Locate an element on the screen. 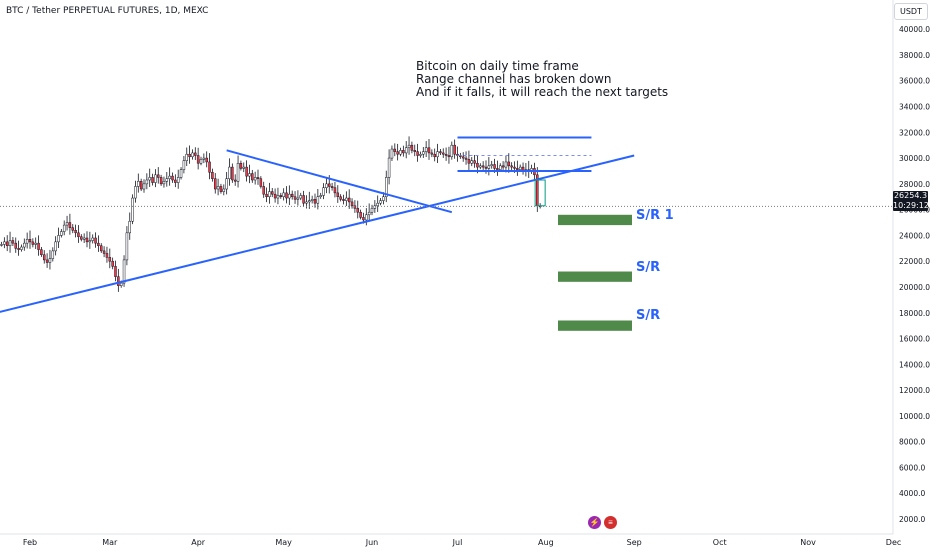 Image resolution: width=932 pixels, height=550 pixels. flash-event-icon: ⚡ is located at coordinates (594, 522).